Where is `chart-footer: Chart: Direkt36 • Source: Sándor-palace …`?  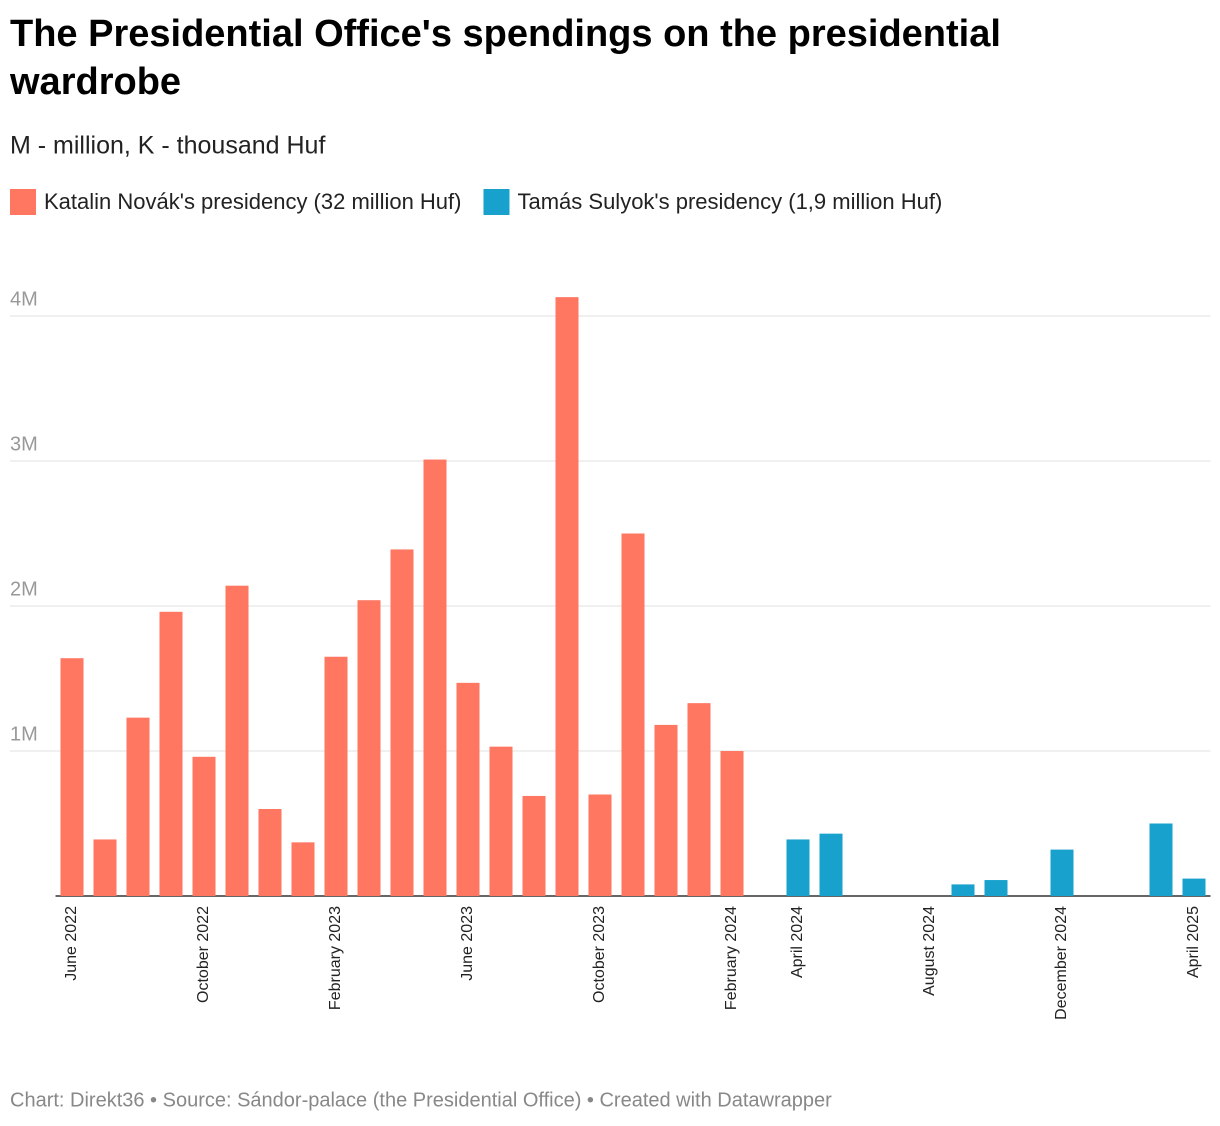 chart-footer: Chart: Direkt36 • Source: Sándor-palace … is located at coordinates (421, 1100).